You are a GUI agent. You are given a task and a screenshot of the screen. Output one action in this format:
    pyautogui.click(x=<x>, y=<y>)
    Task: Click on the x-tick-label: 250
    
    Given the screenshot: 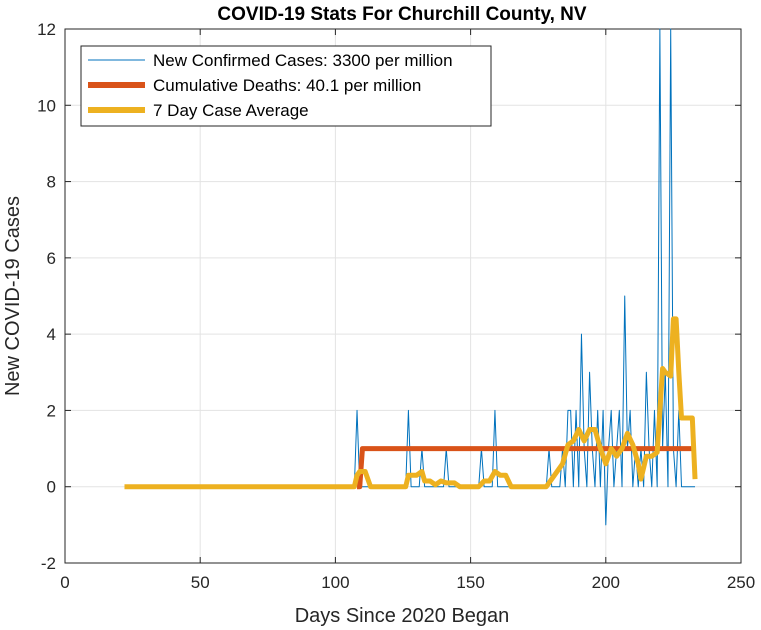 What is the action you would take?
    pyautogui.click(x=741, y=582)
    